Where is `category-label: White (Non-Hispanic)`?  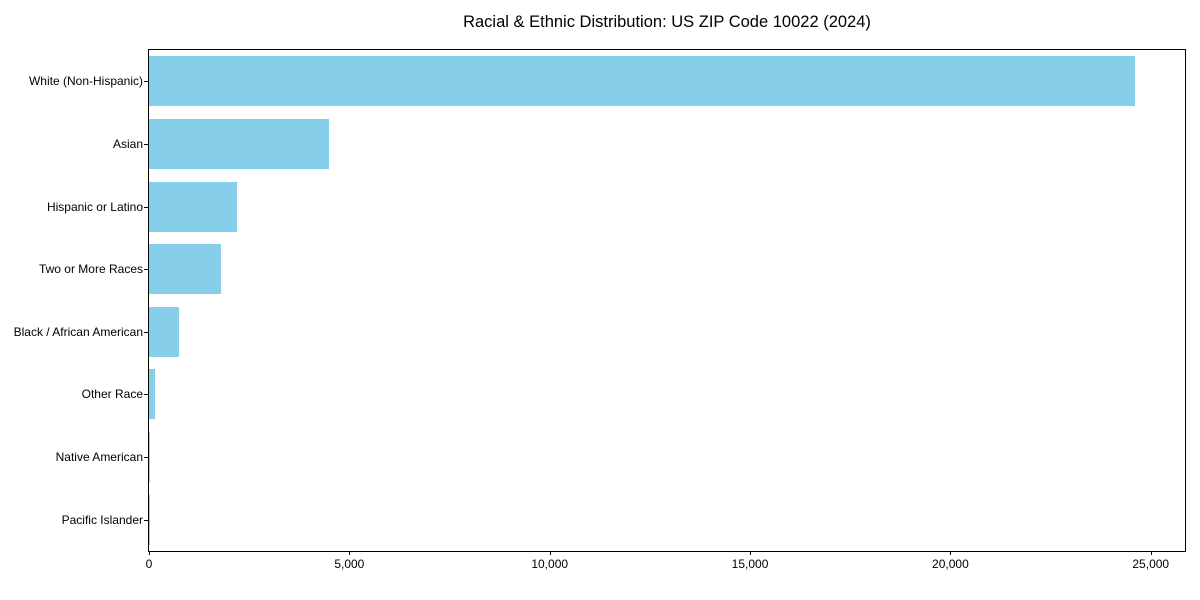
category-label: White (Non-Hispanic) is located at coordinates (85, 81).